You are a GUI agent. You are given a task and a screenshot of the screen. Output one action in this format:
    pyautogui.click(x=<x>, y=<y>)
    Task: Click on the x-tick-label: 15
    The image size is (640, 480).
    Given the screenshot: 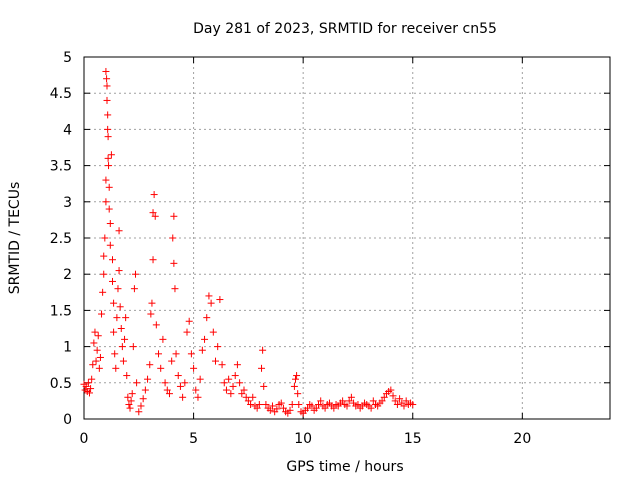 What is the action you would take?
    pyautogui.click(x=413, y=439)
    